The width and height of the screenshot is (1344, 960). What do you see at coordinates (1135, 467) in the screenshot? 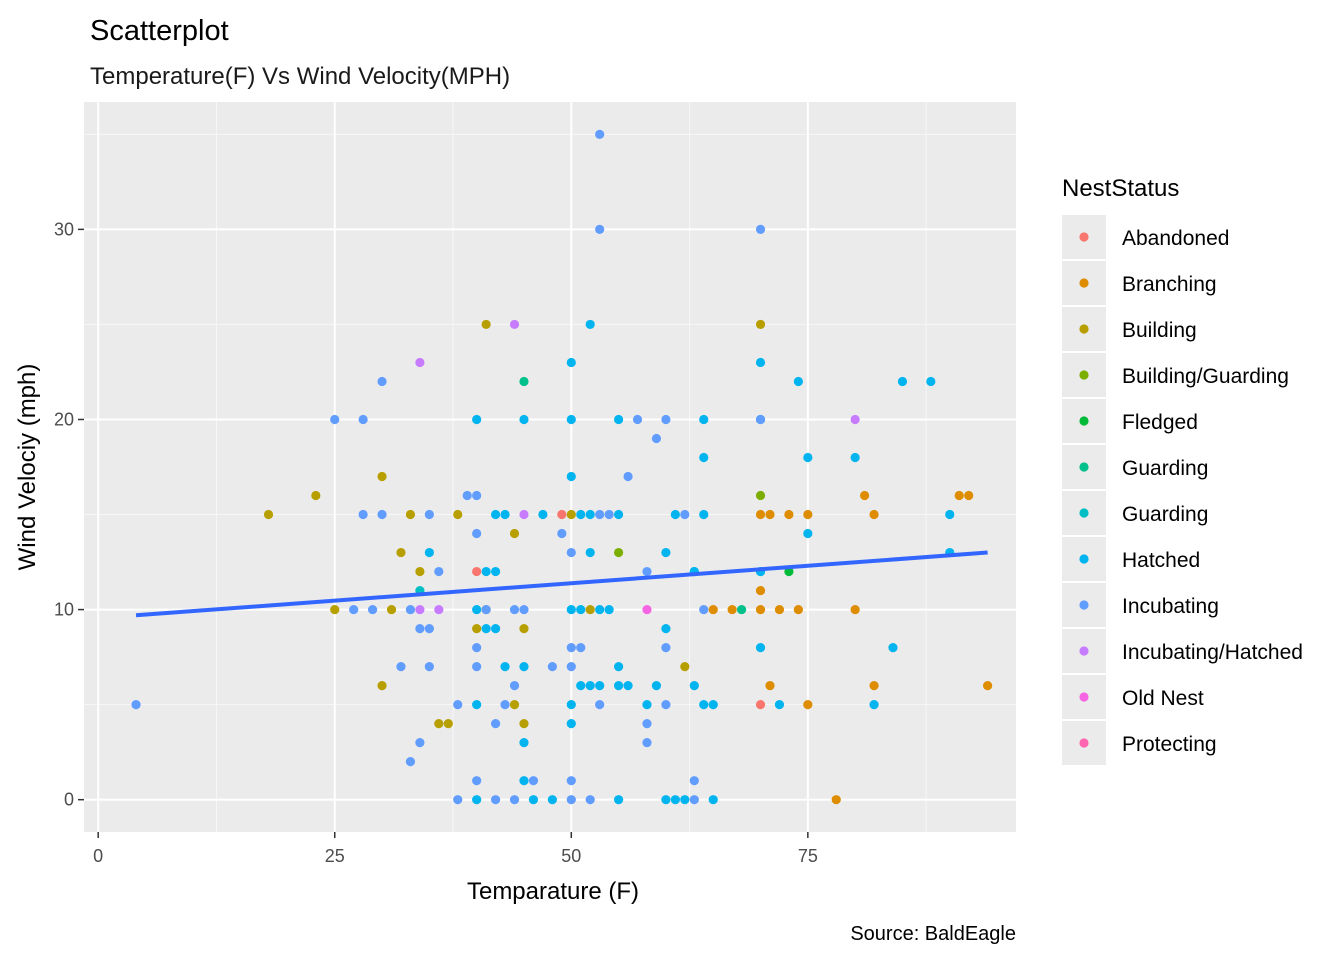
I see `legend-entry: Guarding` at bounding box center [1135, 467].